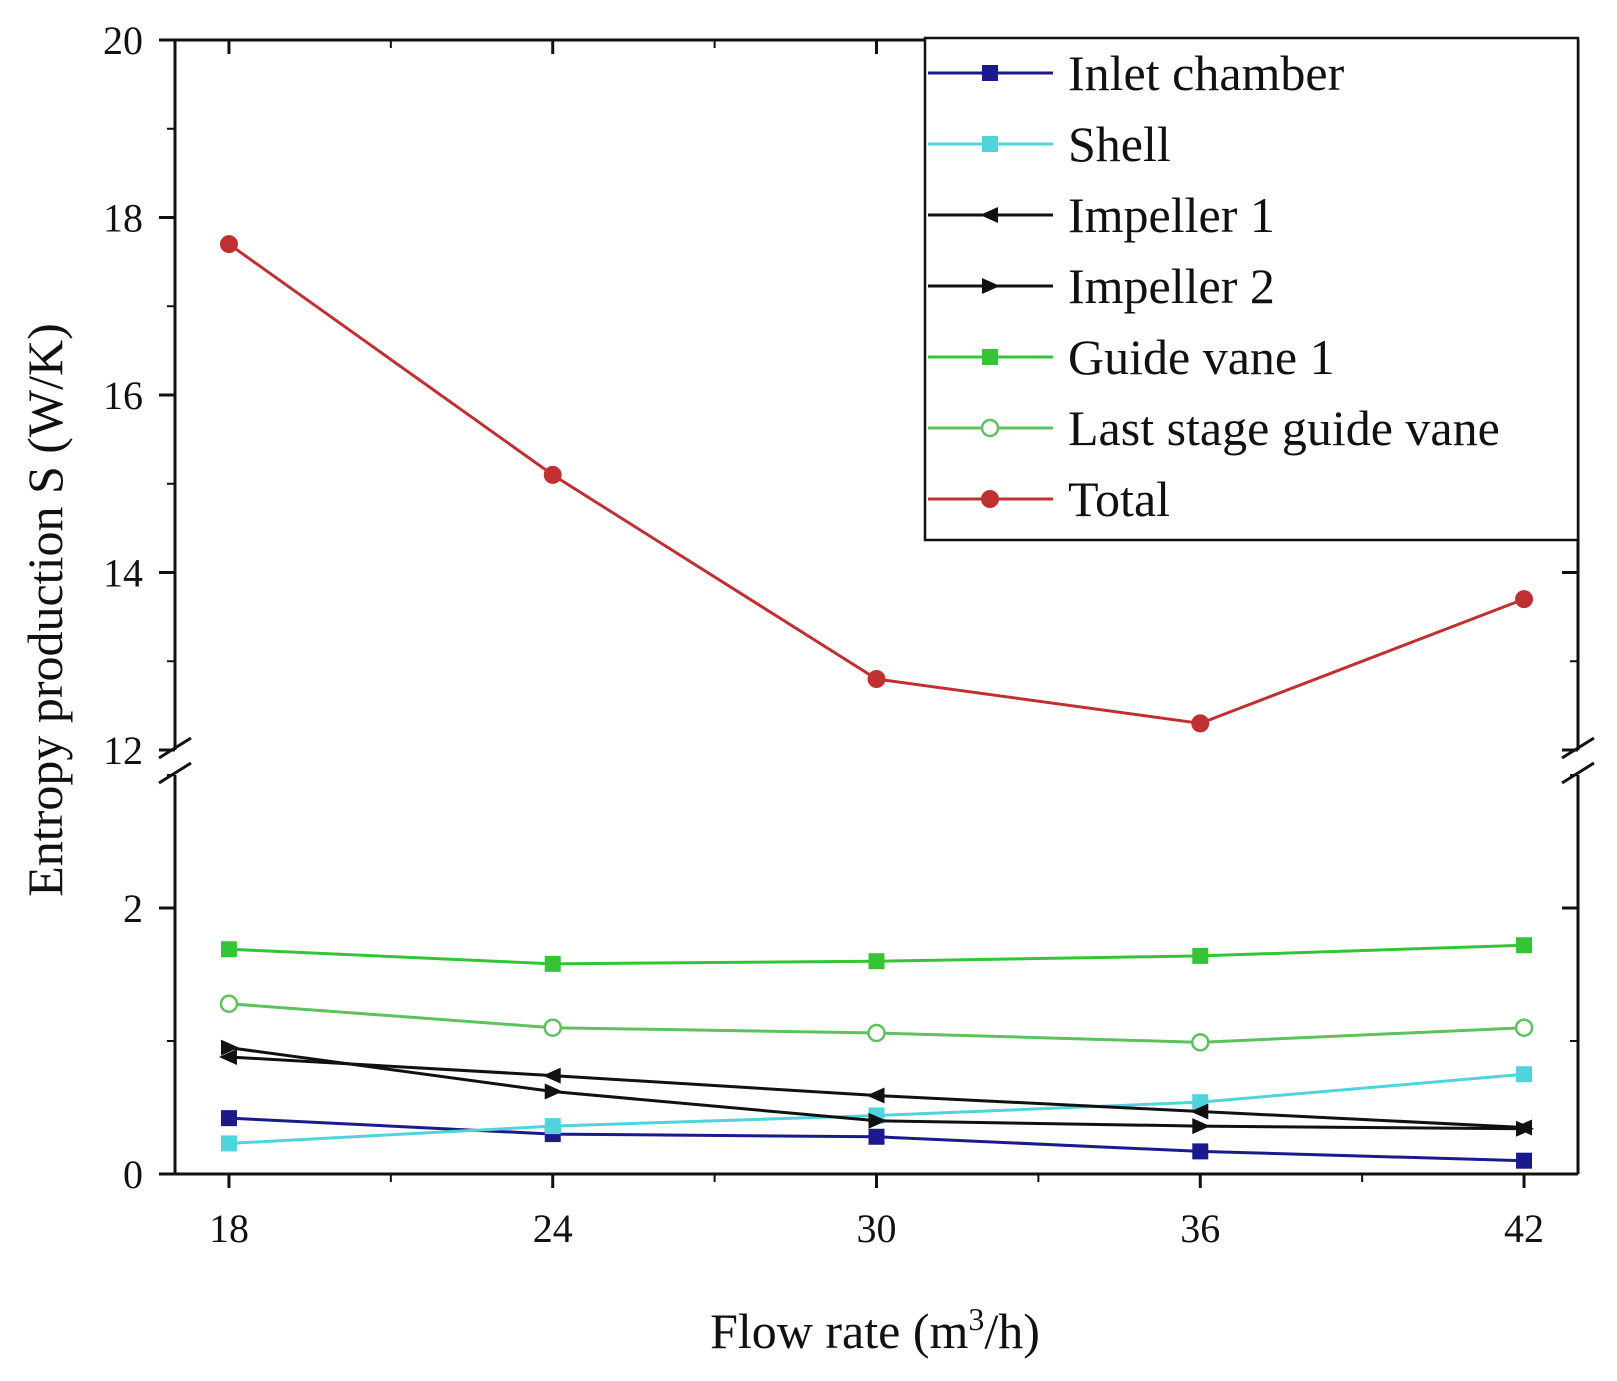  I want to click on break-mark-left-a, so click(175, 748).